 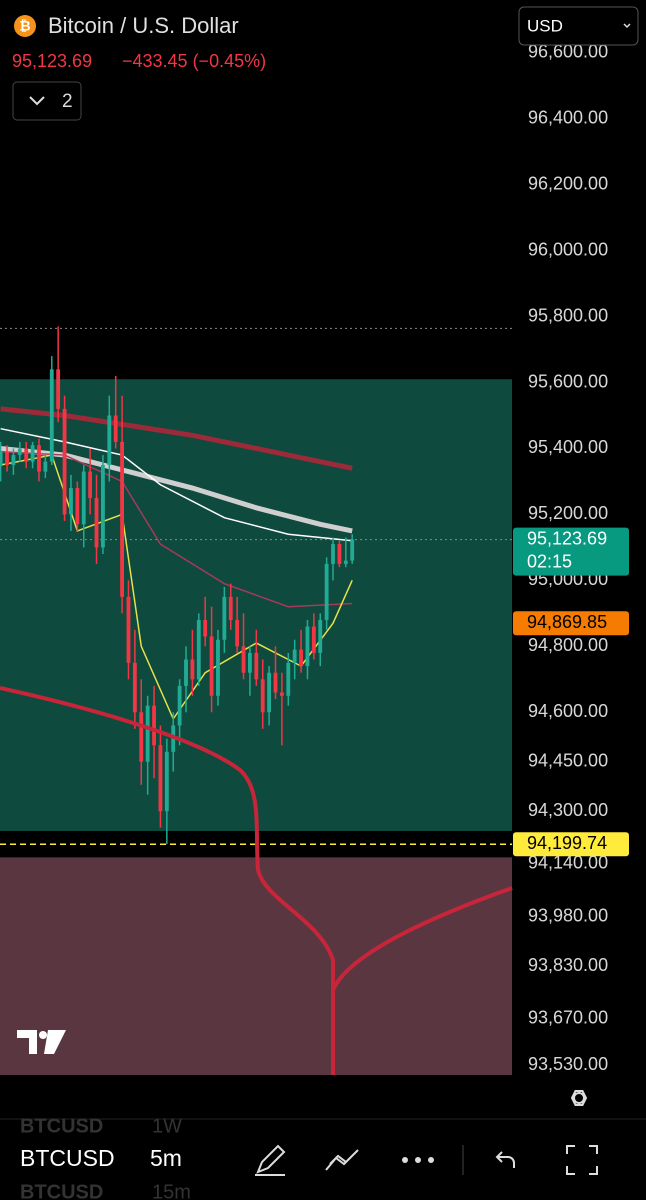 What do you see at coordinates (568, 183) in the screenshot?
I see `y-tick-label: 96,200.00` at bounding box center [568, 183].